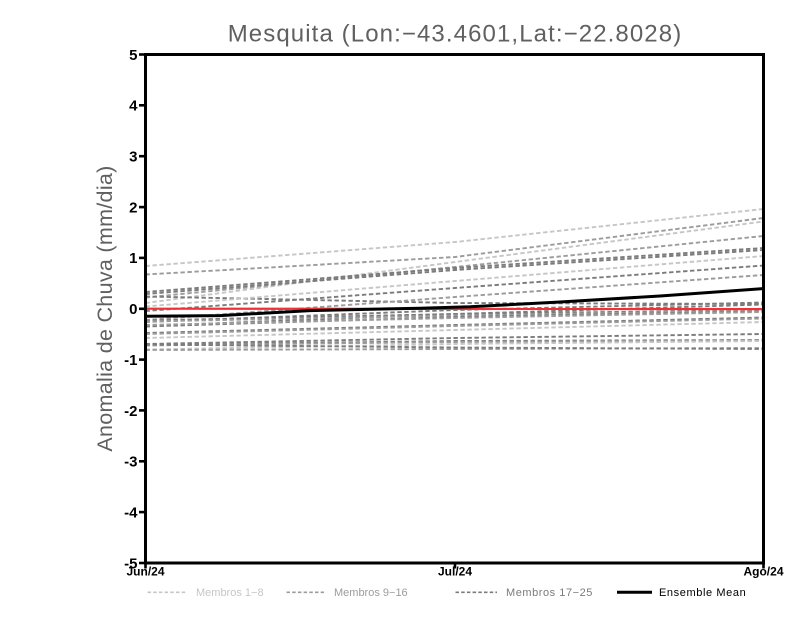 The height and width of the screenshot is (618, 800). What do you see at coordinates (133, 55) in the screenshot?
I see `svg-text: 5` at bounding box center [133, 55].